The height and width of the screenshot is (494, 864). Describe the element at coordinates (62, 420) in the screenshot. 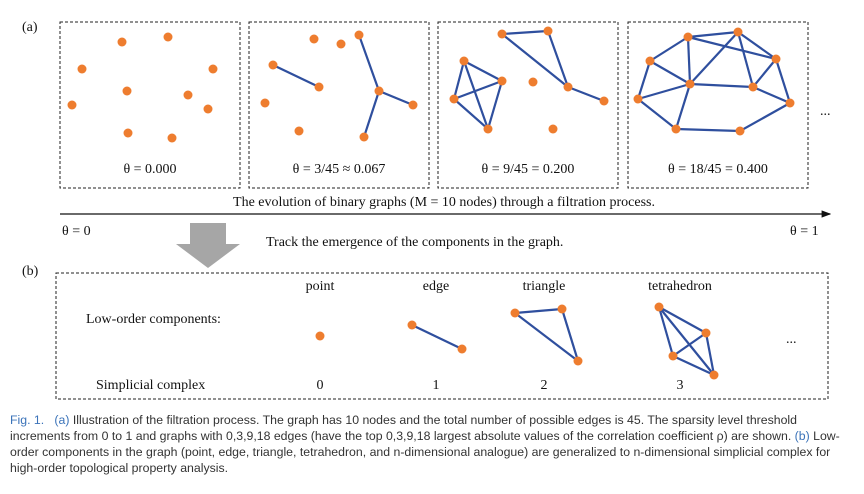

I see `caption-part-label: (a)` at that location.